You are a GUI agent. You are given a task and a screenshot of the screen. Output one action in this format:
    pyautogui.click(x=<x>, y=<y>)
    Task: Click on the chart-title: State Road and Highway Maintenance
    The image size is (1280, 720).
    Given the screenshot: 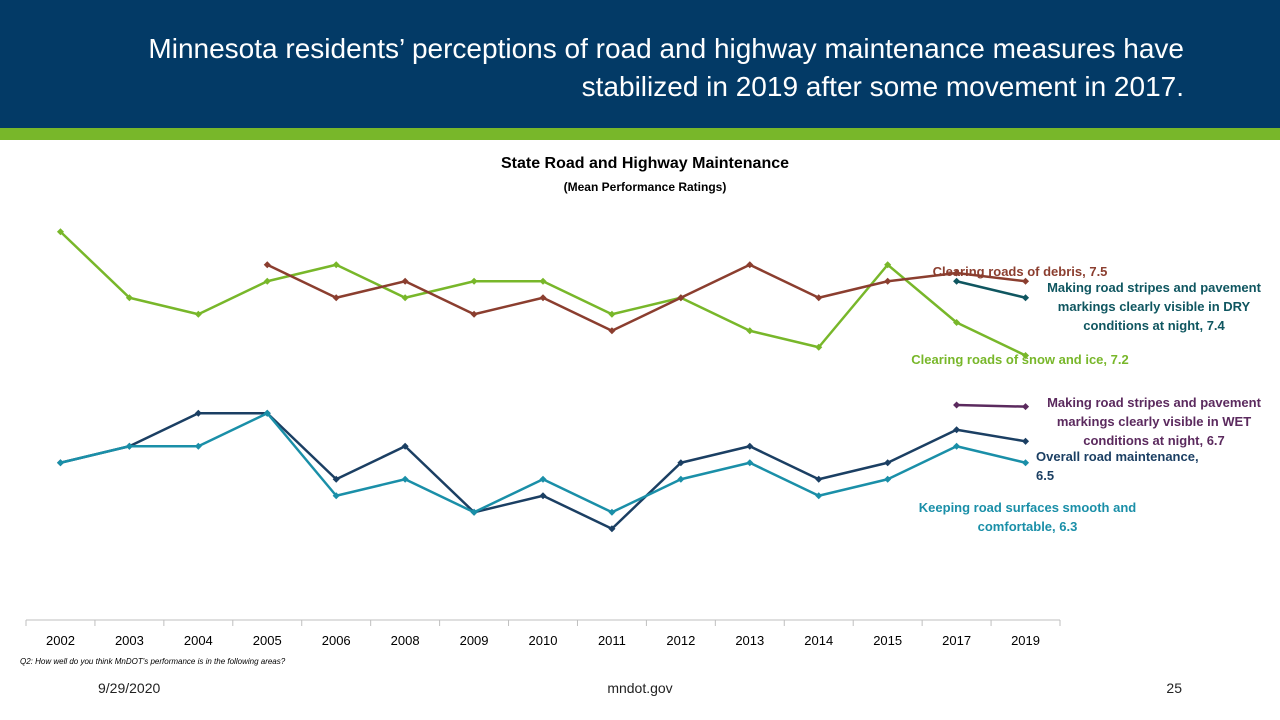 What is the action you would take?
    pyautogui.click(x=645, y=163)
    